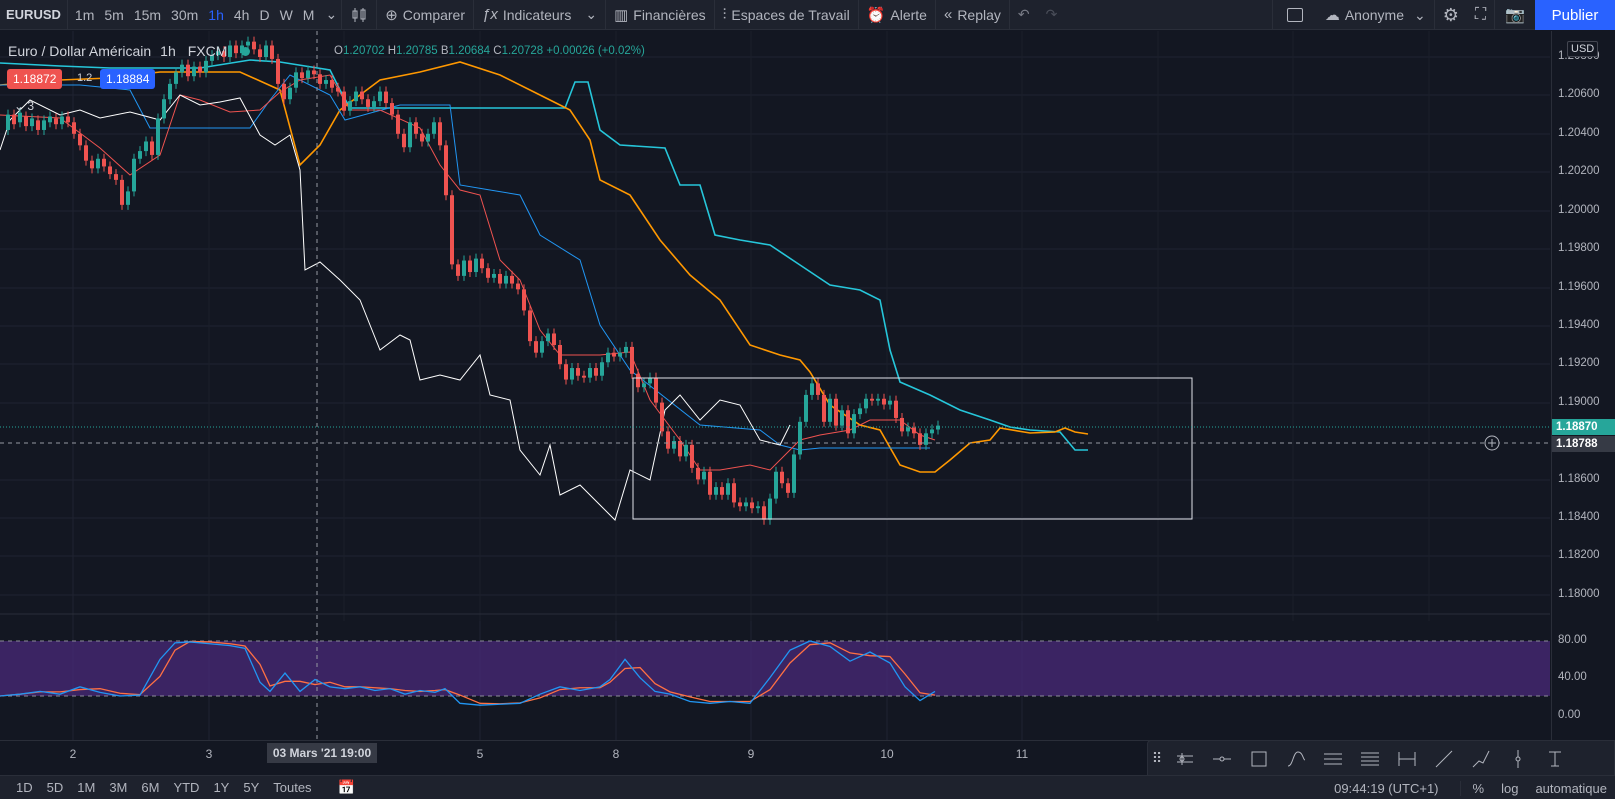 The image size is (1615, 799). I want to click on open-label: O, so click(338, 51).